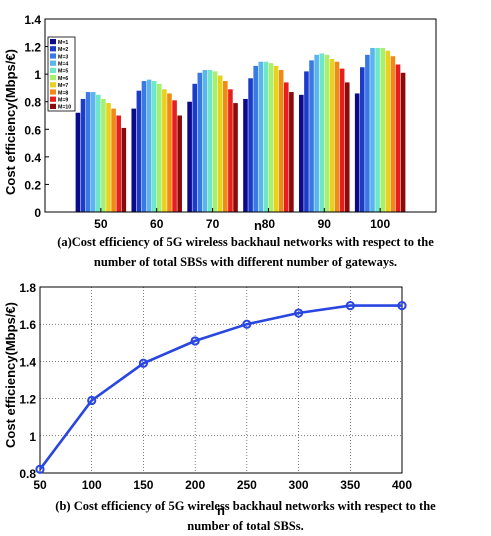 Image resolution: width=491 pixels, height=536 pixels. Describe the element at coordinates (402, 485) in the screenshot. I see `x-tick-label: 400` at that location.